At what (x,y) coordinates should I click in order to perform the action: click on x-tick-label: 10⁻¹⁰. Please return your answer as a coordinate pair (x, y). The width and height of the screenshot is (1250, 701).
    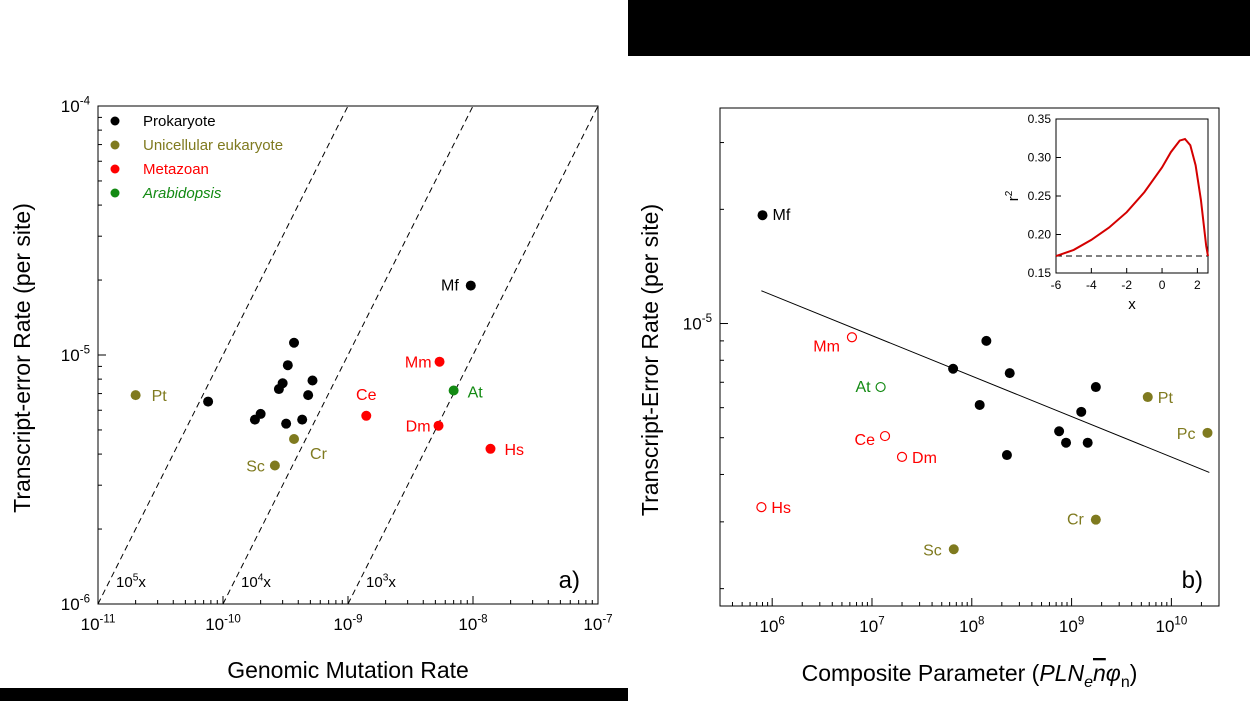
    Looking at the image, I should click on (223, 623).